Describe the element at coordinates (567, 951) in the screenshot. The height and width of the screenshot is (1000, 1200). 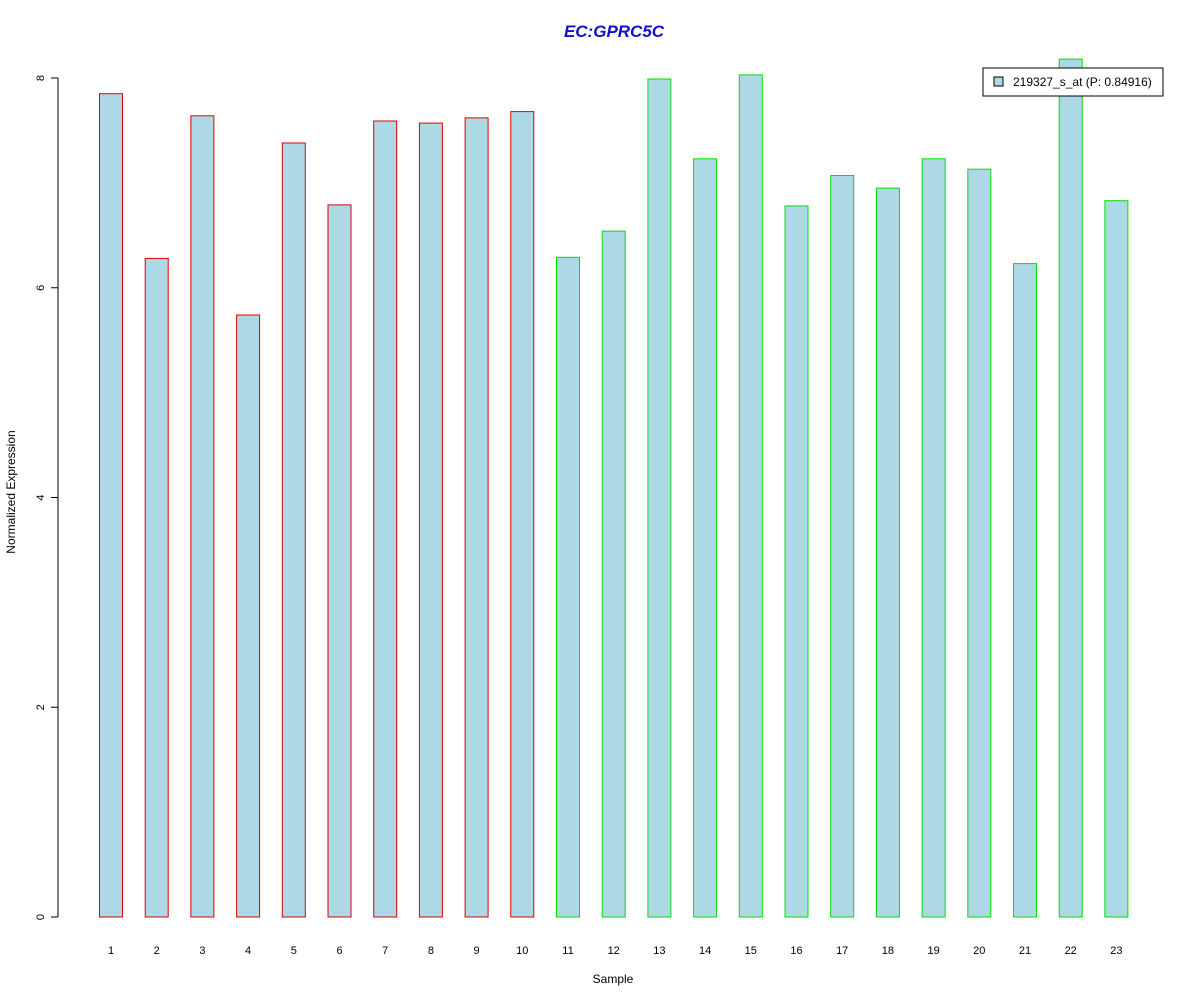
I see `x-tick-label: 11` at that location.